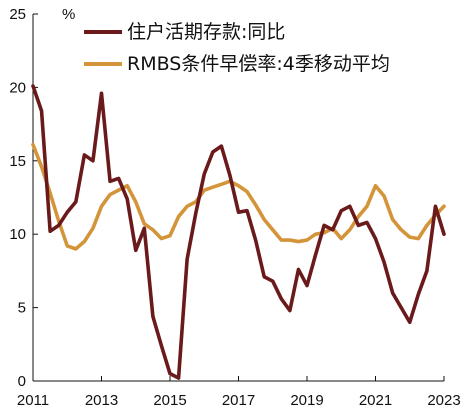 The image size is (472, 417). What do you see at coordinates (22, 308) in the screenshot?
I see `y-tick-label: 5` at bounding box center [22, 308].